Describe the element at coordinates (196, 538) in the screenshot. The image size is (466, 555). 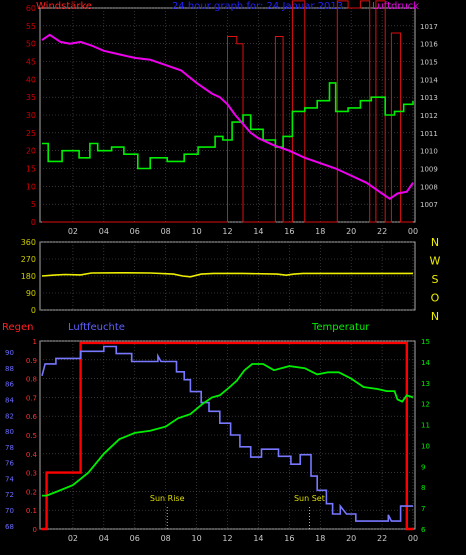
I see `panel3-x-tick-label: 10` at that location.